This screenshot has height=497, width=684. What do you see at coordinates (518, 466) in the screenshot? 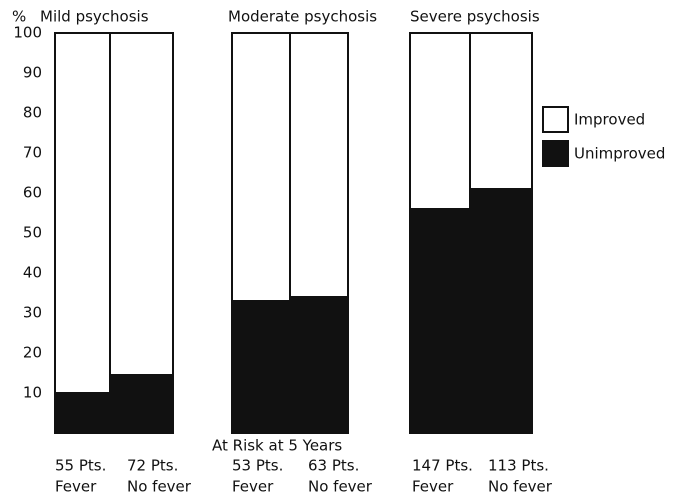
I see `x-tick-label: 113 Pts.` at bounding box center [518, 466].